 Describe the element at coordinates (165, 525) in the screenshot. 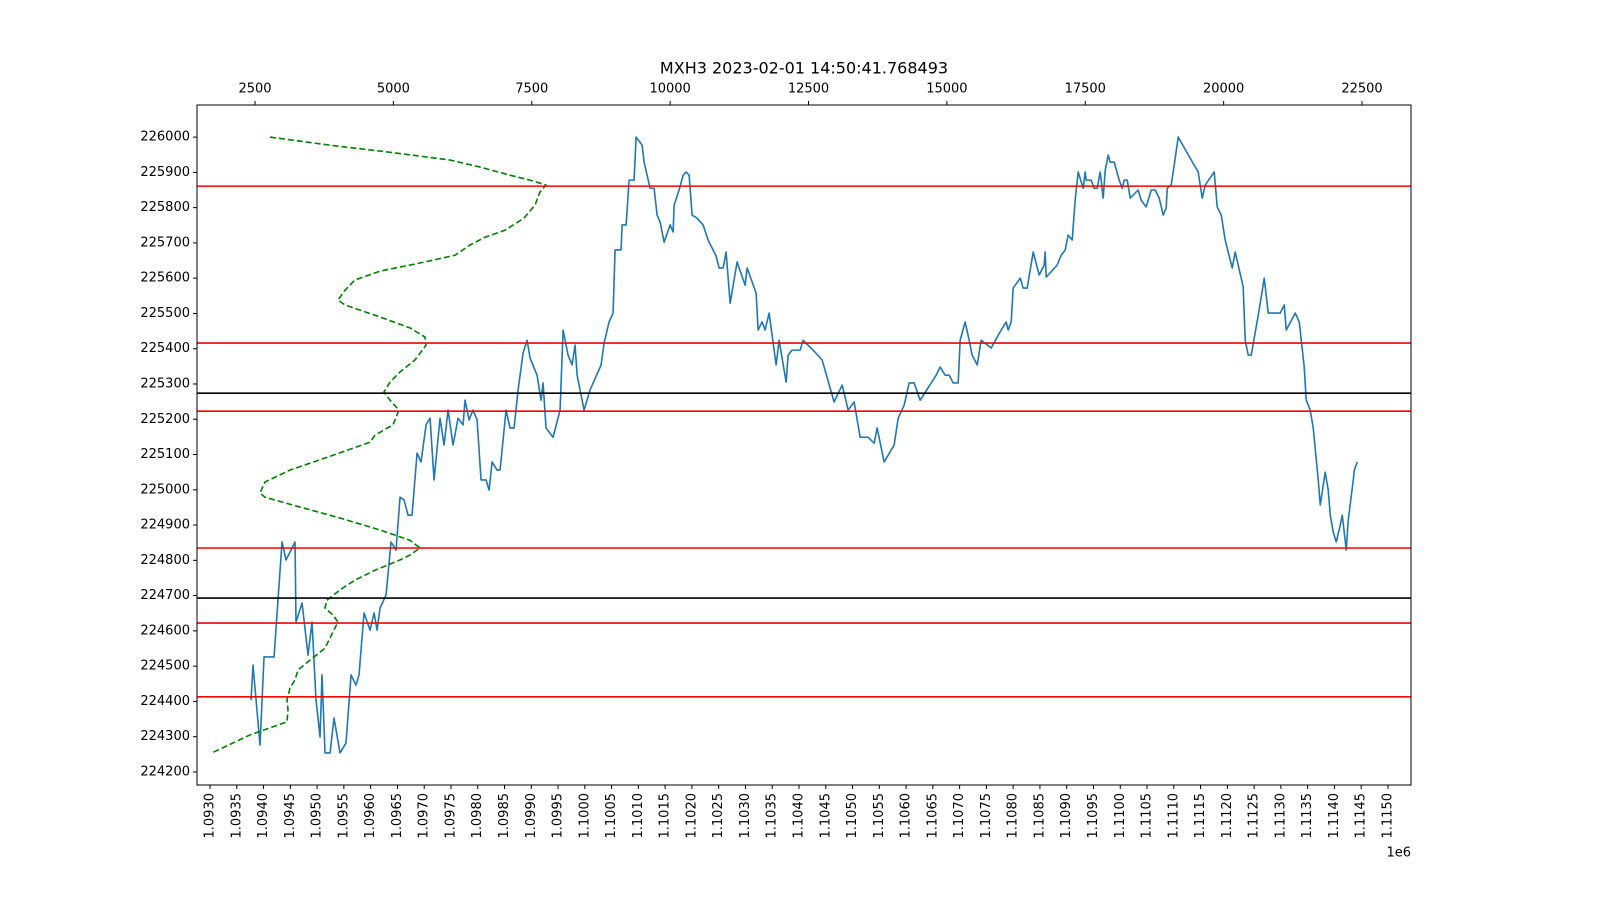

I see `y-tick-label: 224900` at that location.